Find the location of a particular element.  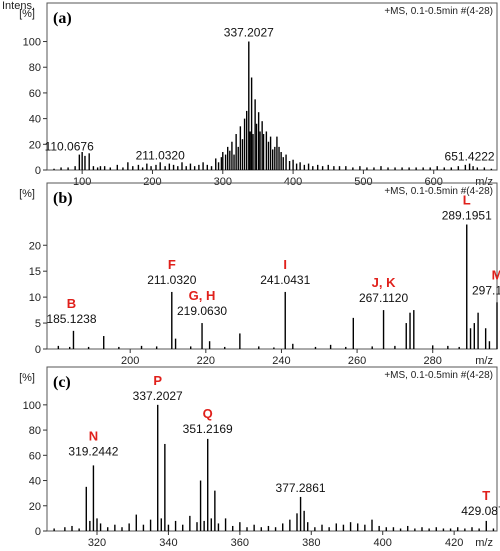

y-axis-label: Intens. is located at coordinates (18, 6).